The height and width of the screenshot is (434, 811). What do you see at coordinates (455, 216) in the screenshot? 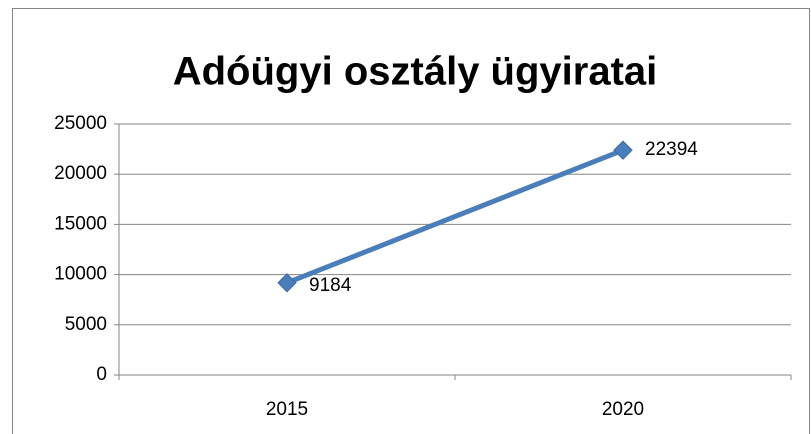
I see `line` at bounding box center [455, 216].